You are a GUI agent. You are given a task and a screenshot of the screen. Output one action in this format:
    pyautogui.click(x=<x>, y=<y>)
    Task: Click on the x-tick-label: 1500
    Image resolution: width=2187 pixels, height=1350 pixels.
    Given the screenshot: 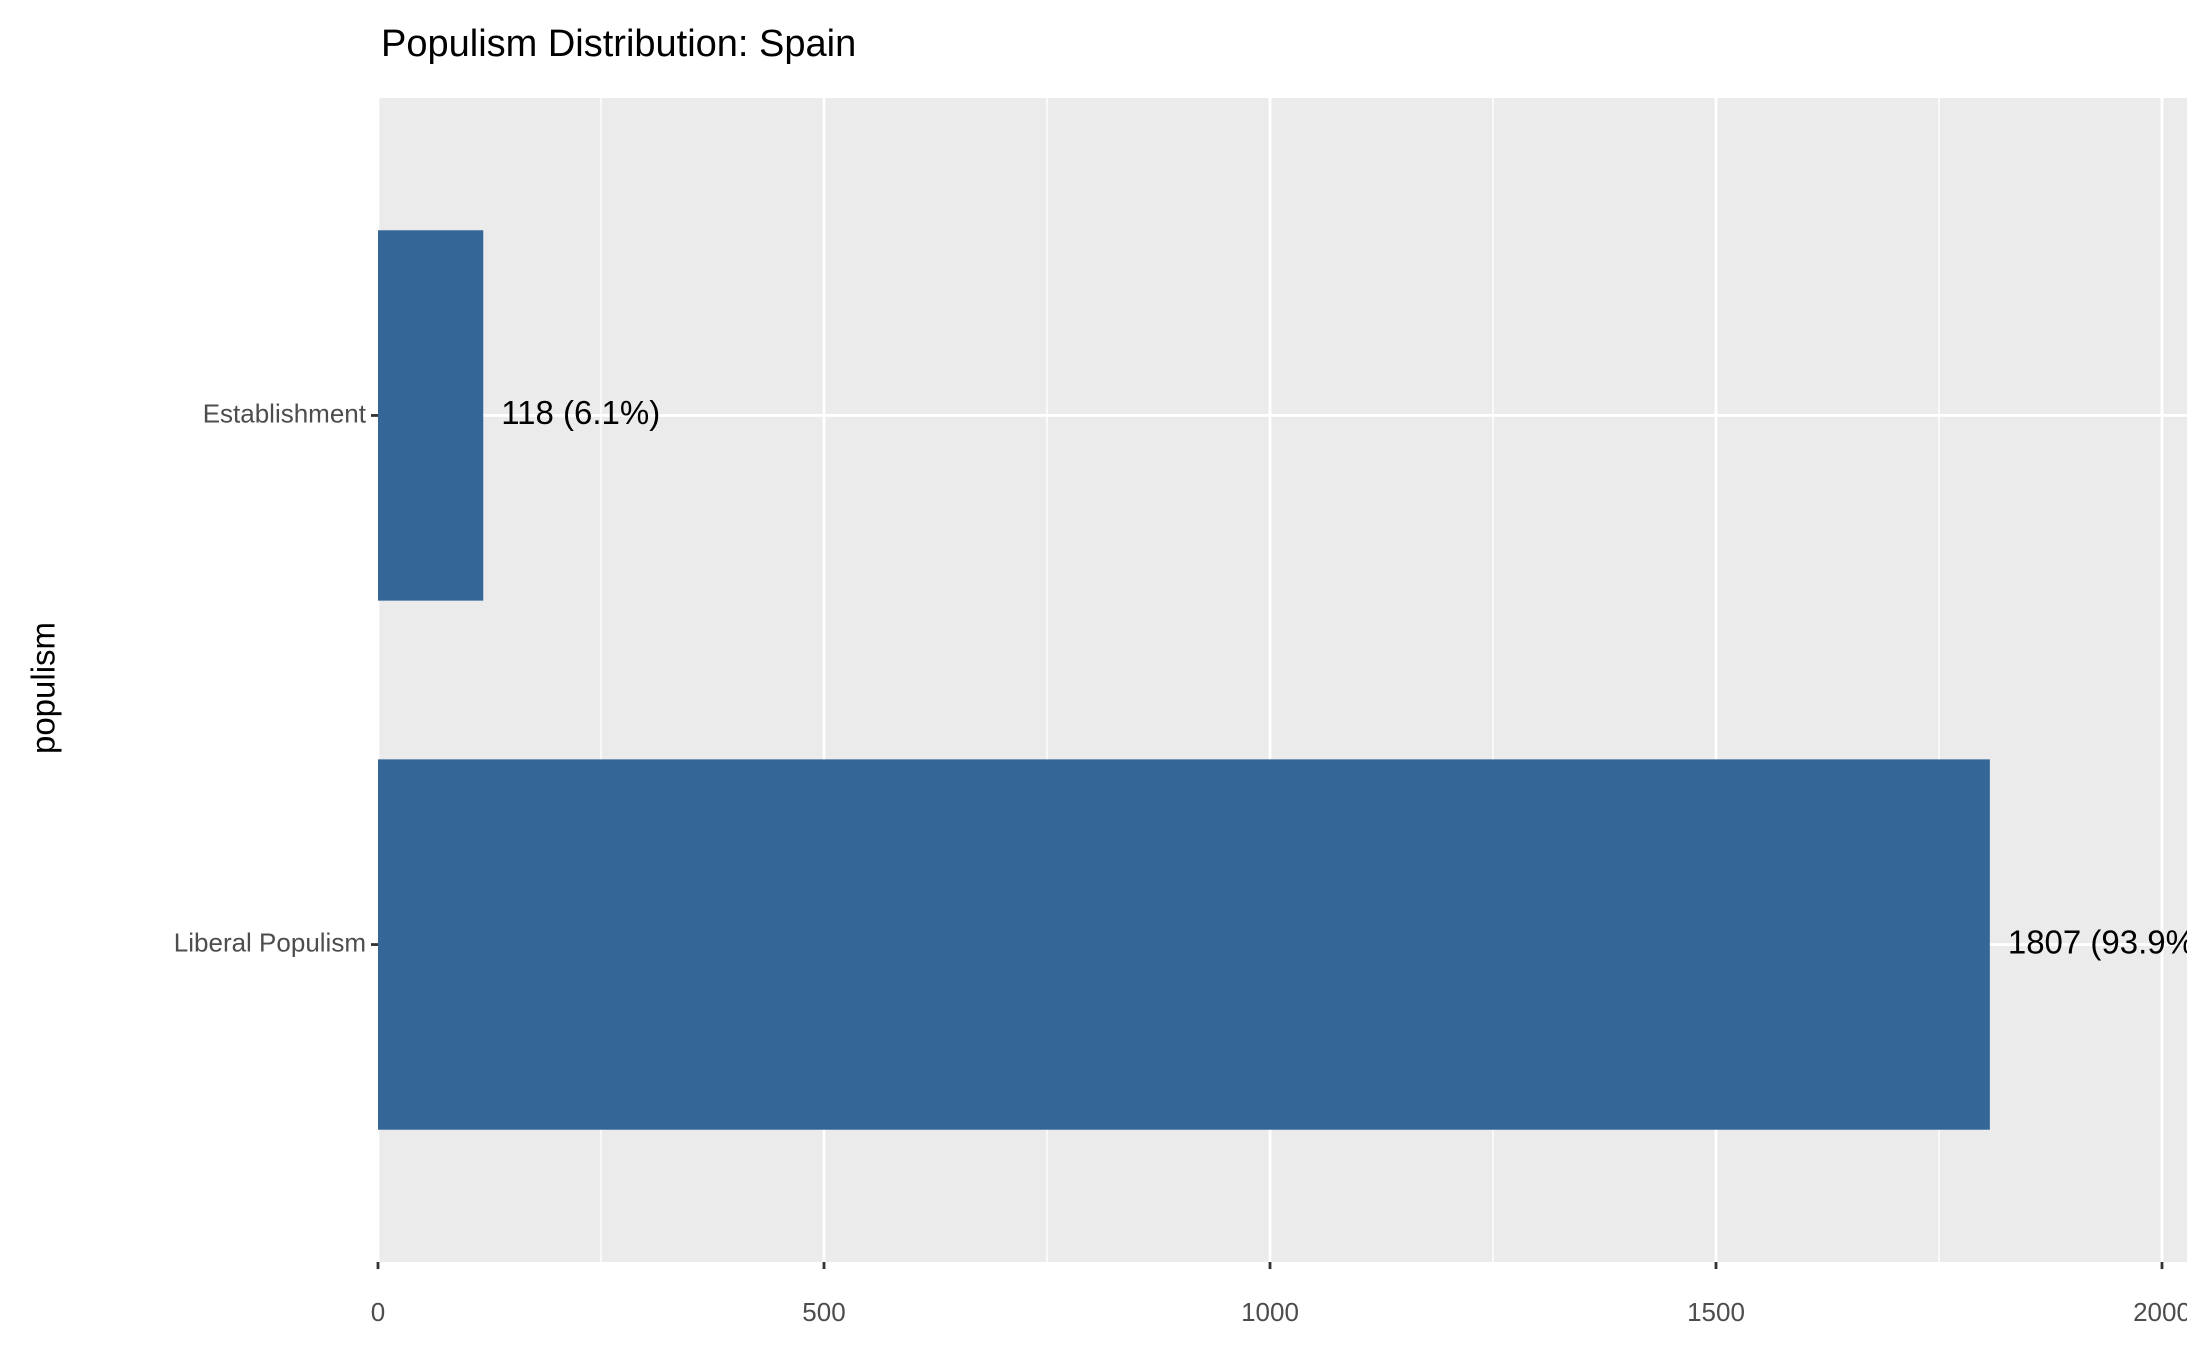 What is the action you would take?
    pyautogui.click(x=1716, y=1312)
    